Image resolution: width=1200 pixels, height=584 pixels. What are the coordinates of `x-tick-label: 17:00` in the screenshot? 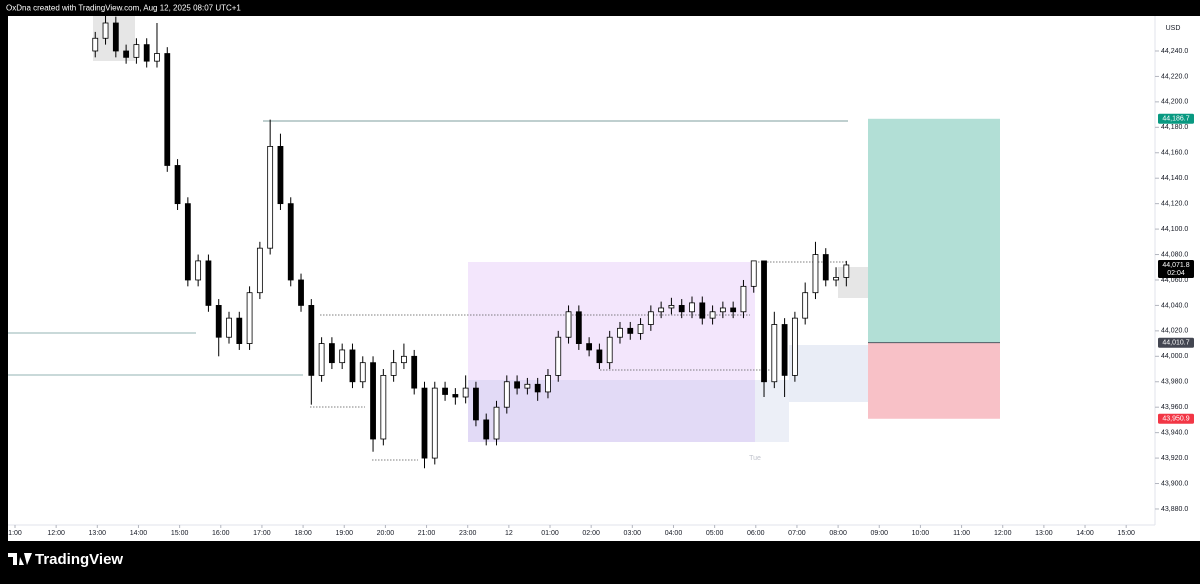 It's located at (262, 533).